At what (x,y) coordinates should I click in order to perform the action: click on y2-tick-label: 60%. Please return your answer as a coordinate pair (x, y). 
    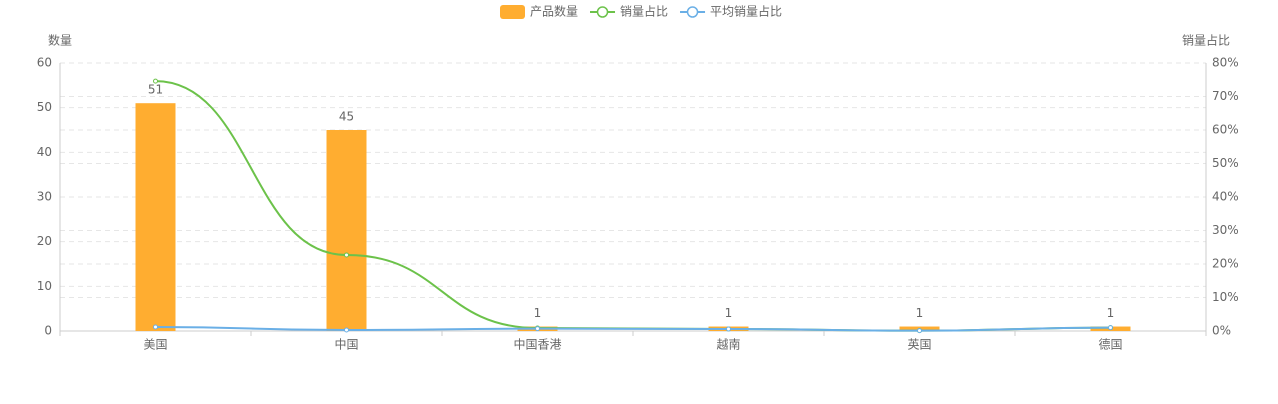
    Looking at the image, I should click on (1225, 130).